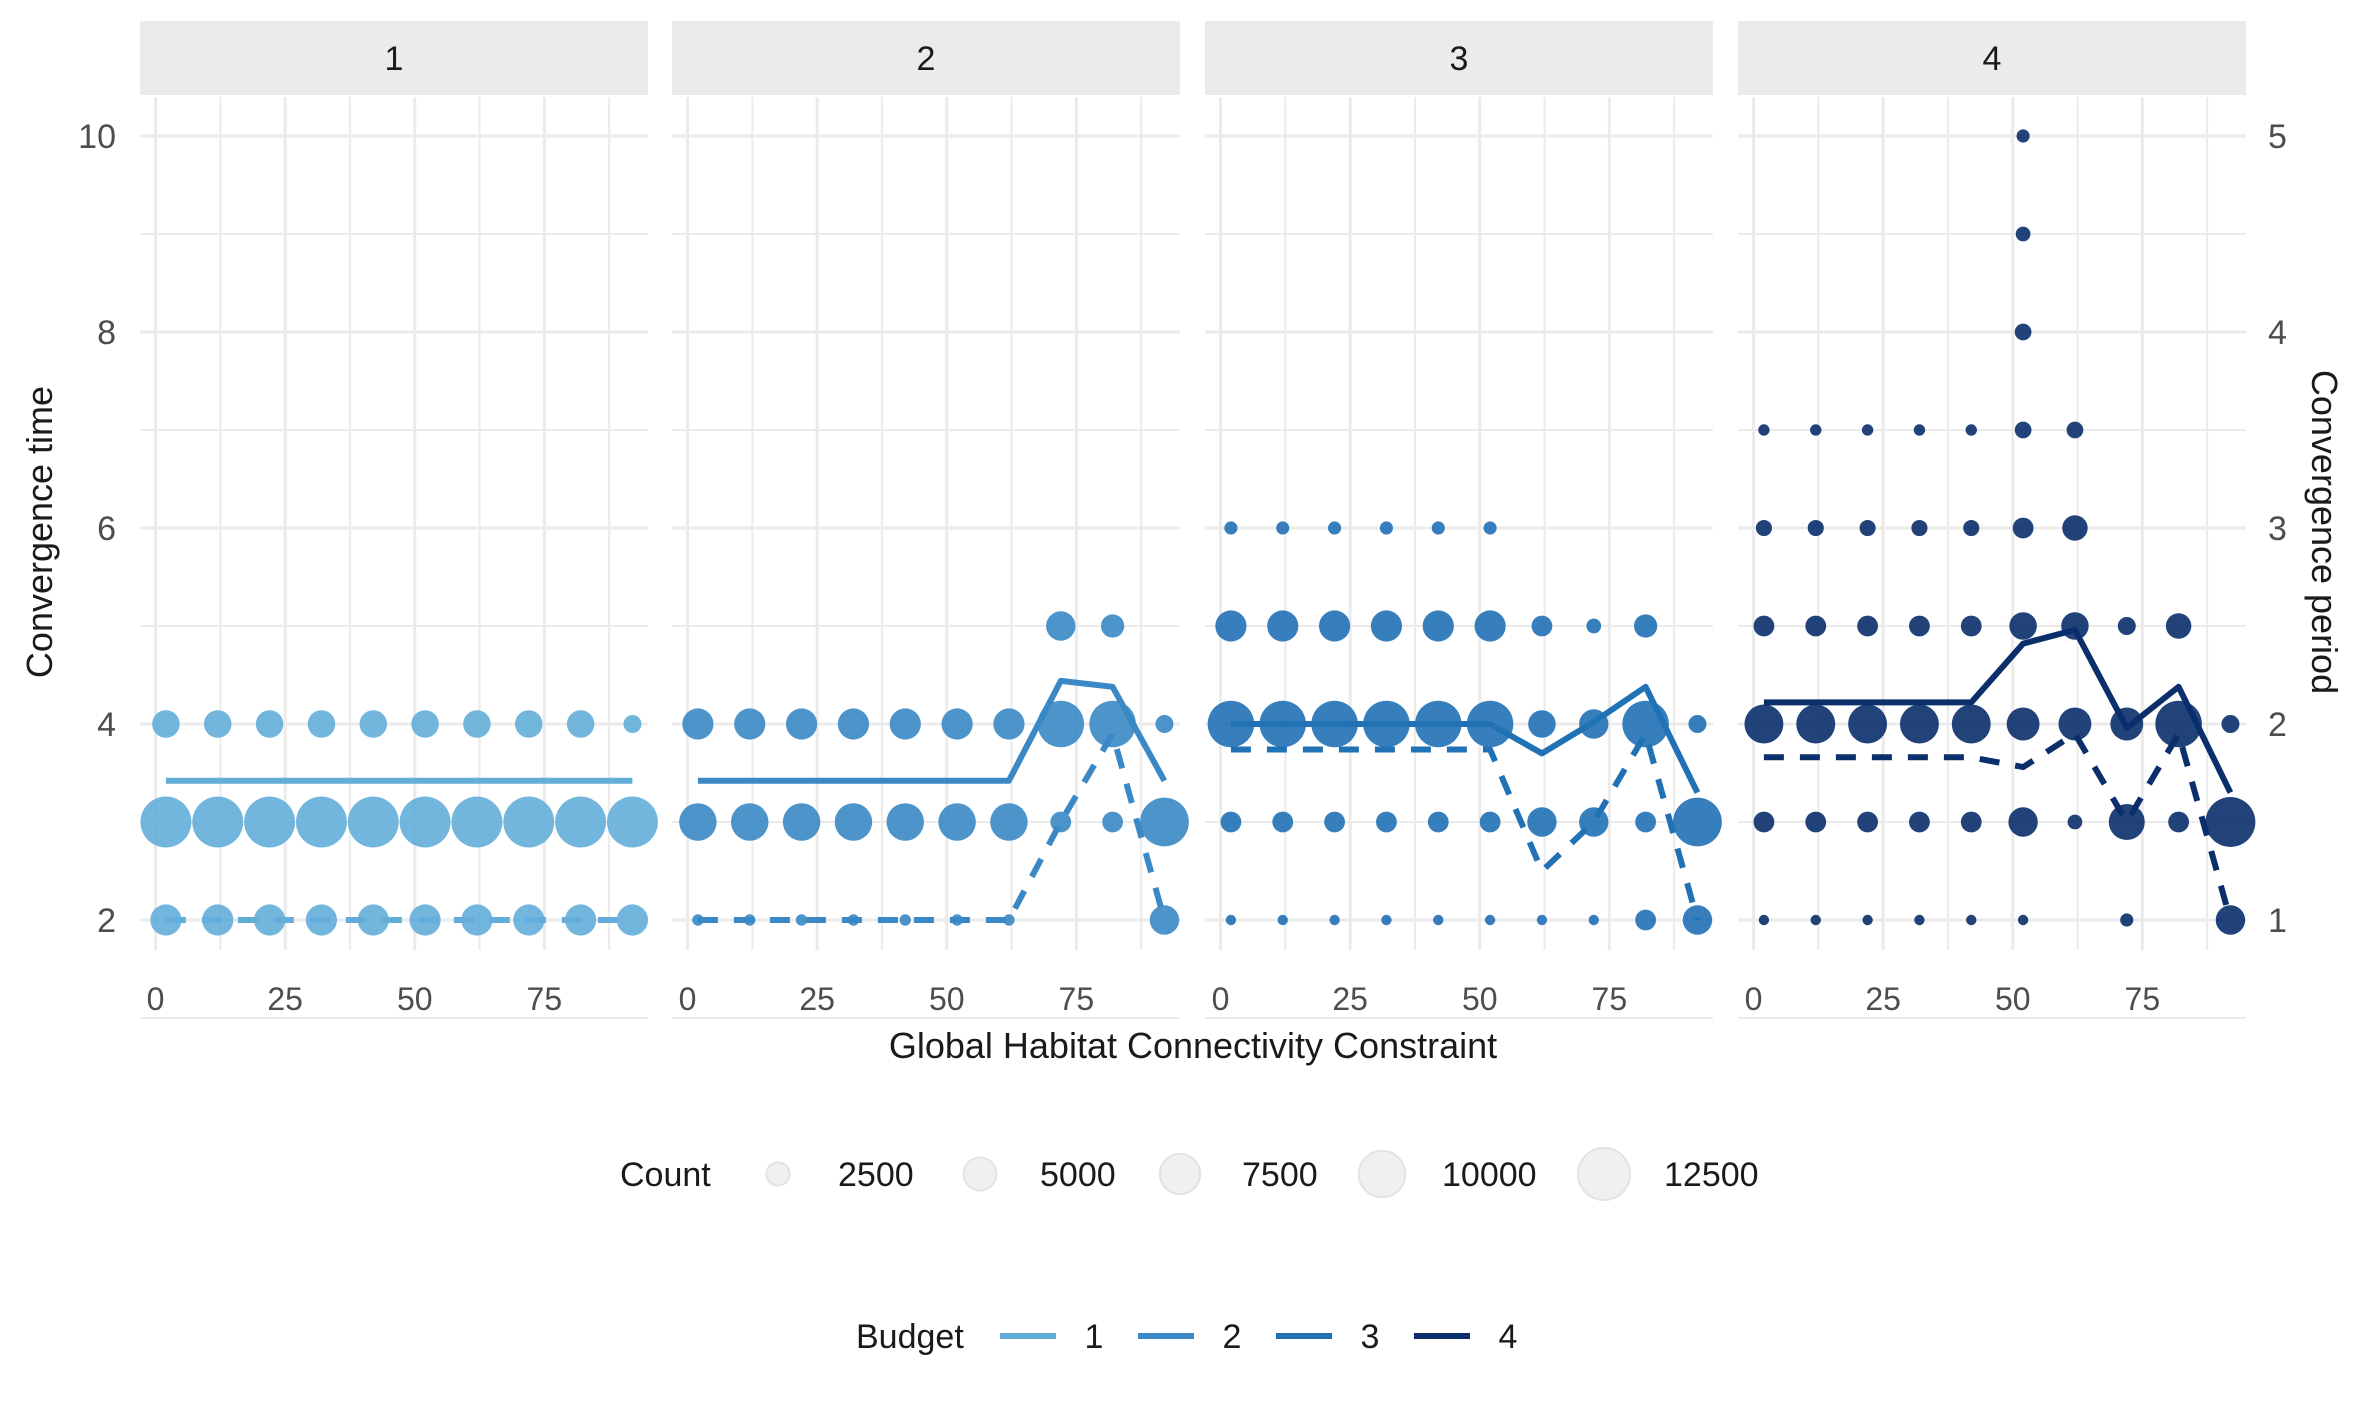 This screenshot has height=1422, width=2362. I want to click on size-legend-label: 2500, so click(876, 1175).